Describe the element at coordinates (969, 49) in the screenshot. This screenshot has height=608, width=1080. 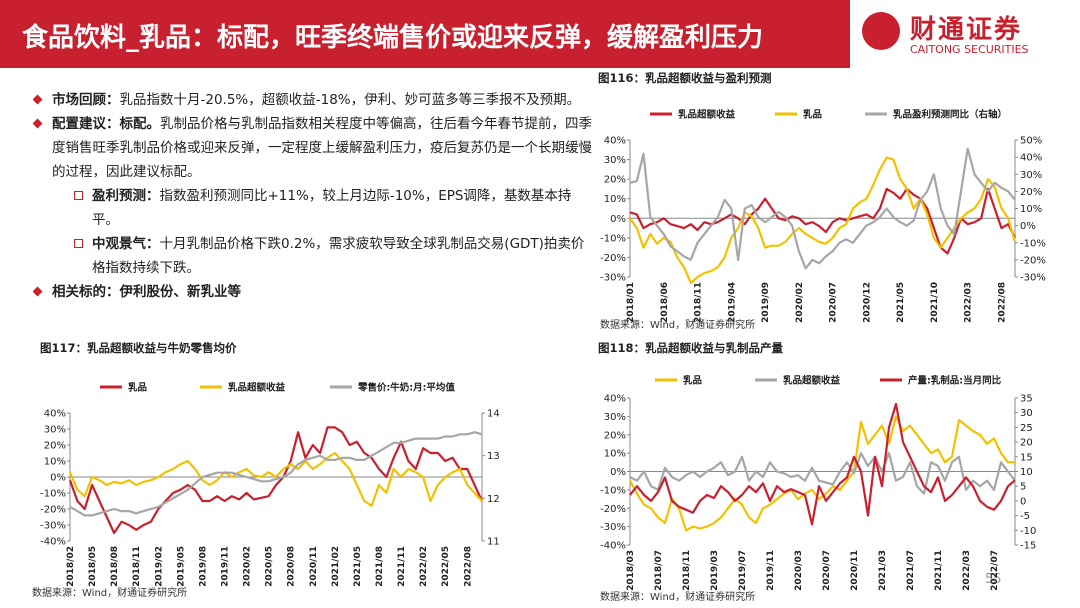
I see `logo-en: CAITONG SECURITIES` at that location.